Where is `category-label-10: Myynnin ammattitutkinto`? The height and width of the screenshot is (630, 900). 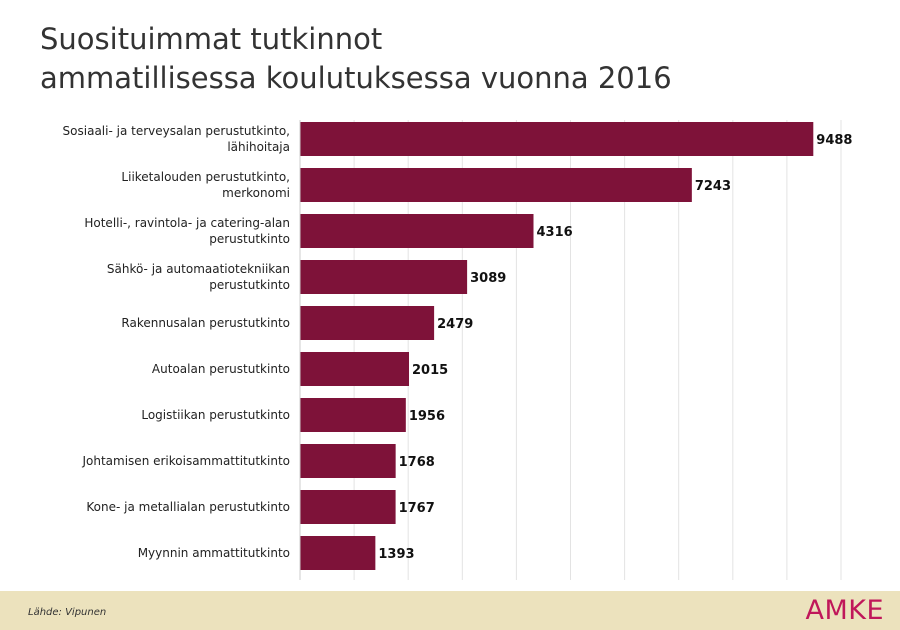
category-label-10: Myynnin ammattitutkinto is located at coordinates (214, 553).